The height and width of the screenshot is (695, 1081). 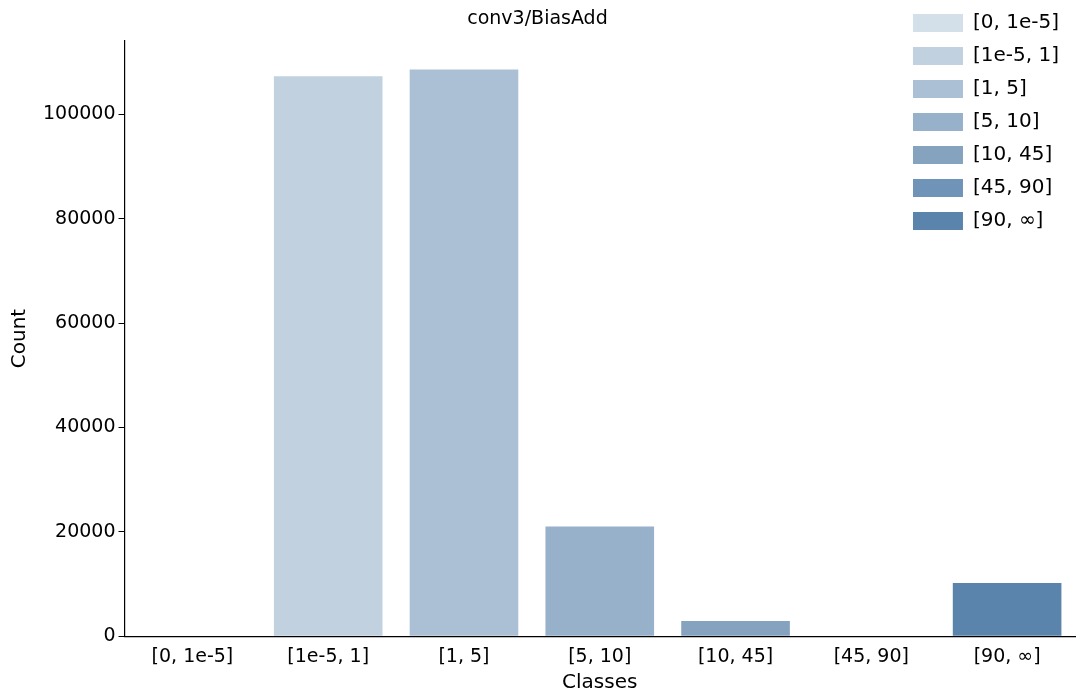 I want to click on x-tick-label: [10, 45], so click(x=735, y=654).